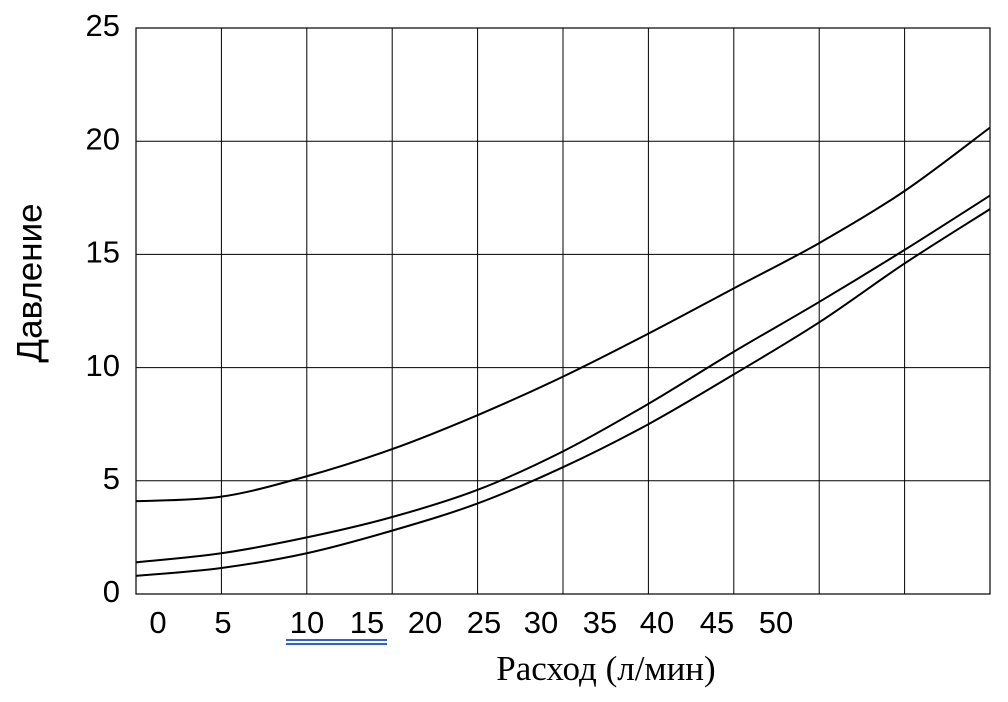 The width and height of the screenshot is (1008, 702). I want to click on y-tick-label: 15, so click(103, 252).